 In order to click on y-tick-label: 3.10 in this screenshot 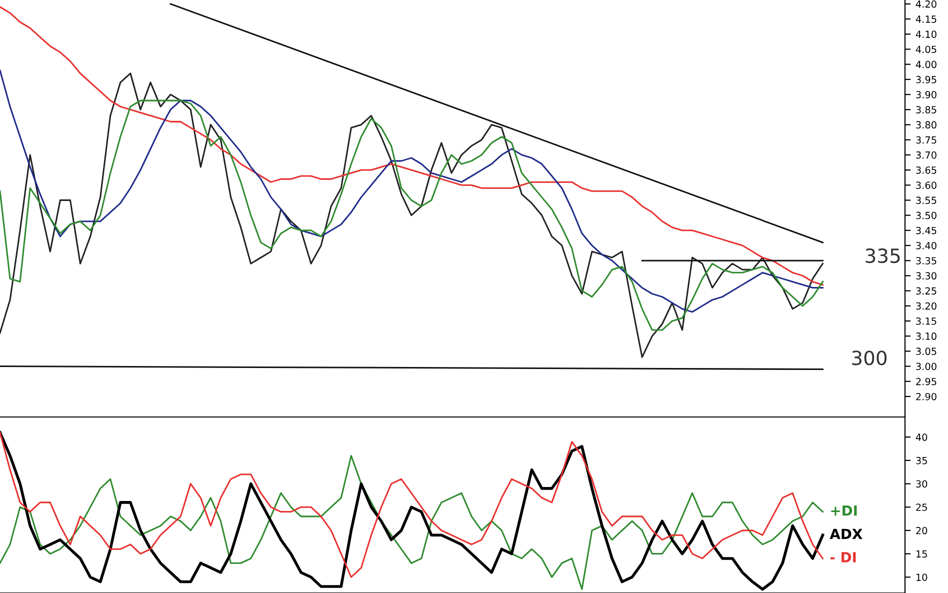, I will do `click(926, 336)`.